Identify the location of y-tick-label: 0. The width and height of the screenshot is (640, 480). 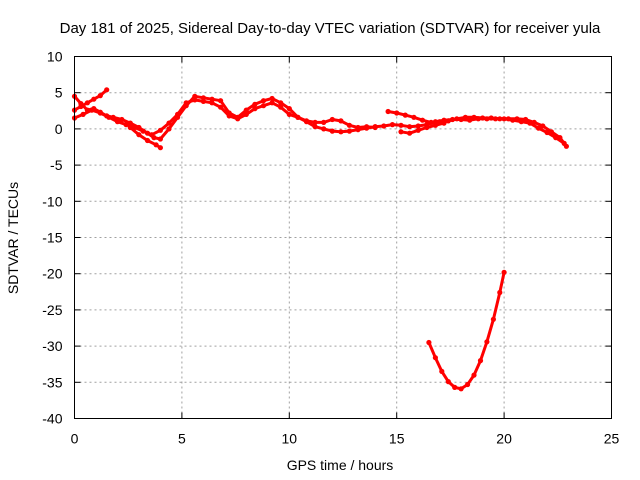
(59, 129).